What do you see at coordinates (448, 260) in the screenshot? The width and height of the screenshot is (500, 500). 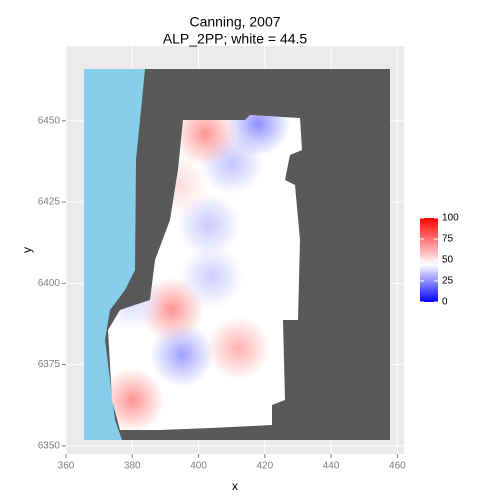 I see `legend-label: 50` at bounding box center [448, 260].